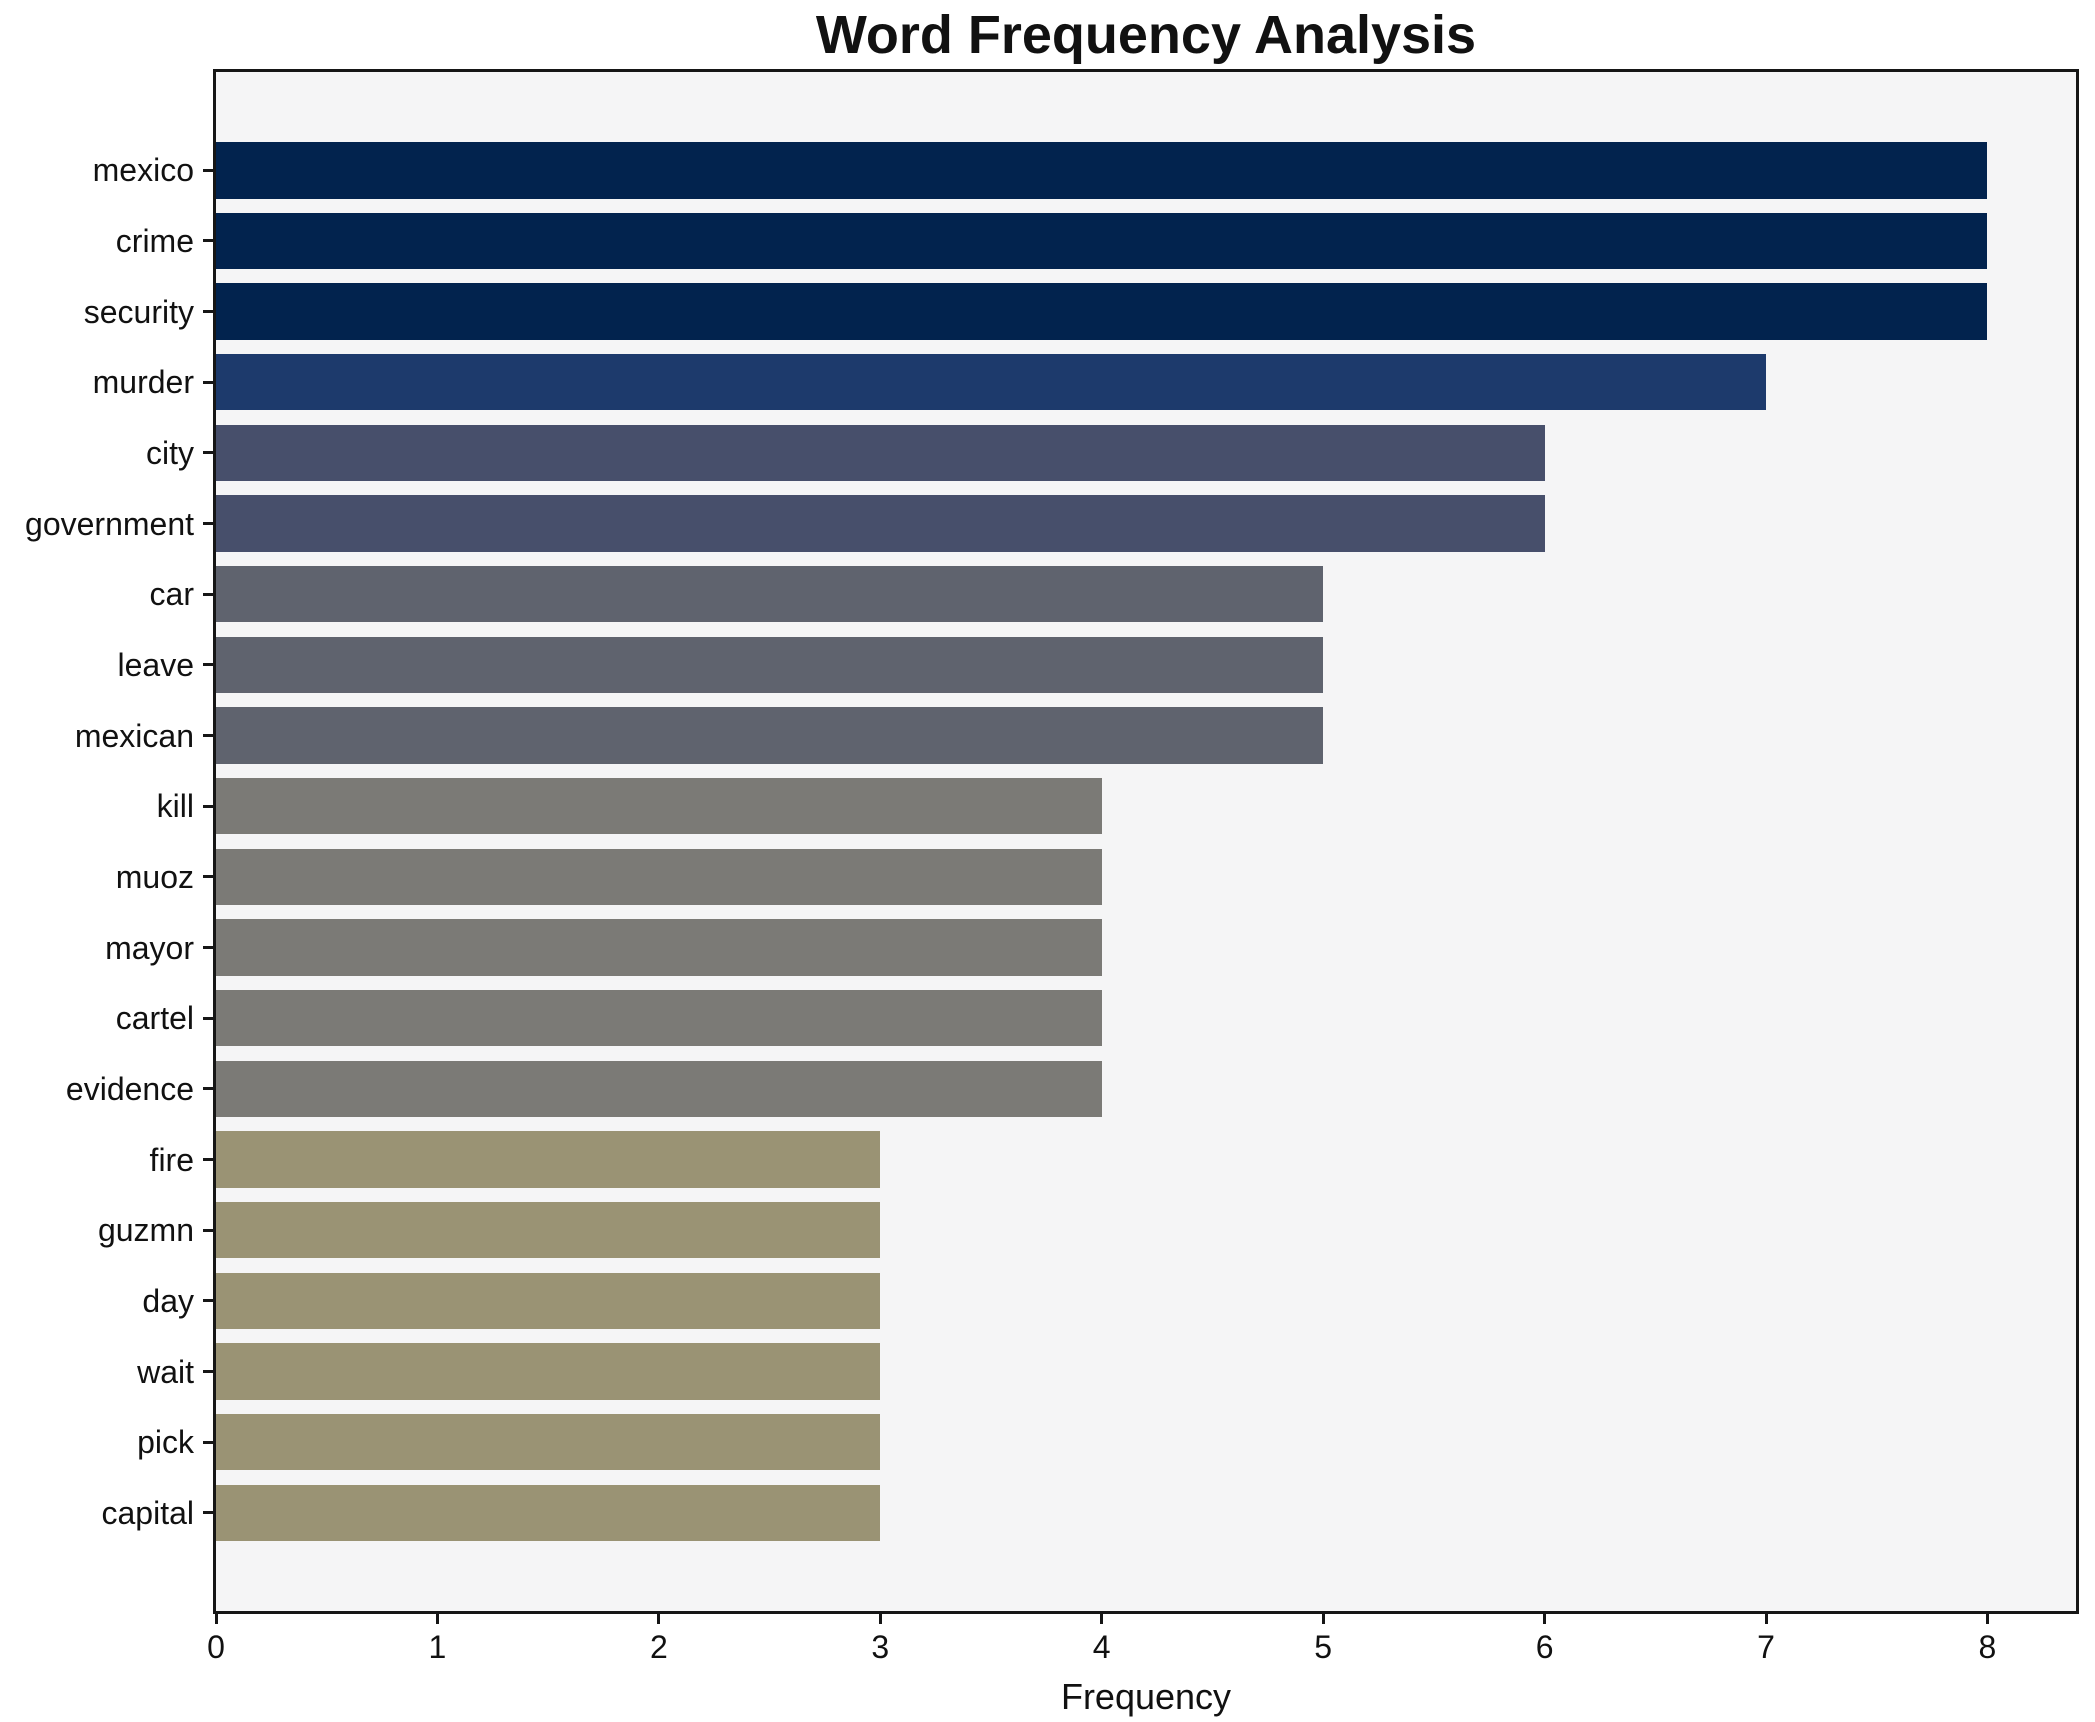 The image size is (2095, 1722). I want to click on bar-government, so click(880, 523).